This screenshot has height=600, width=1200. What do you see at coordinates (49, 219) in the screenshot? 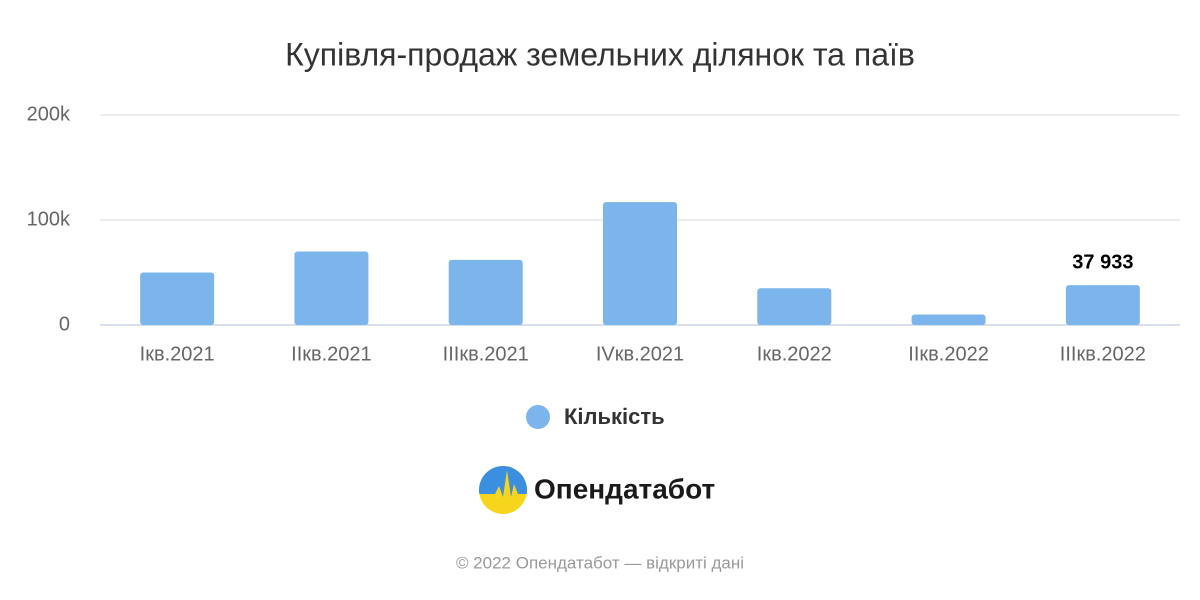
I see `y-tick-label: 100k` at bounding box center [49, 219].